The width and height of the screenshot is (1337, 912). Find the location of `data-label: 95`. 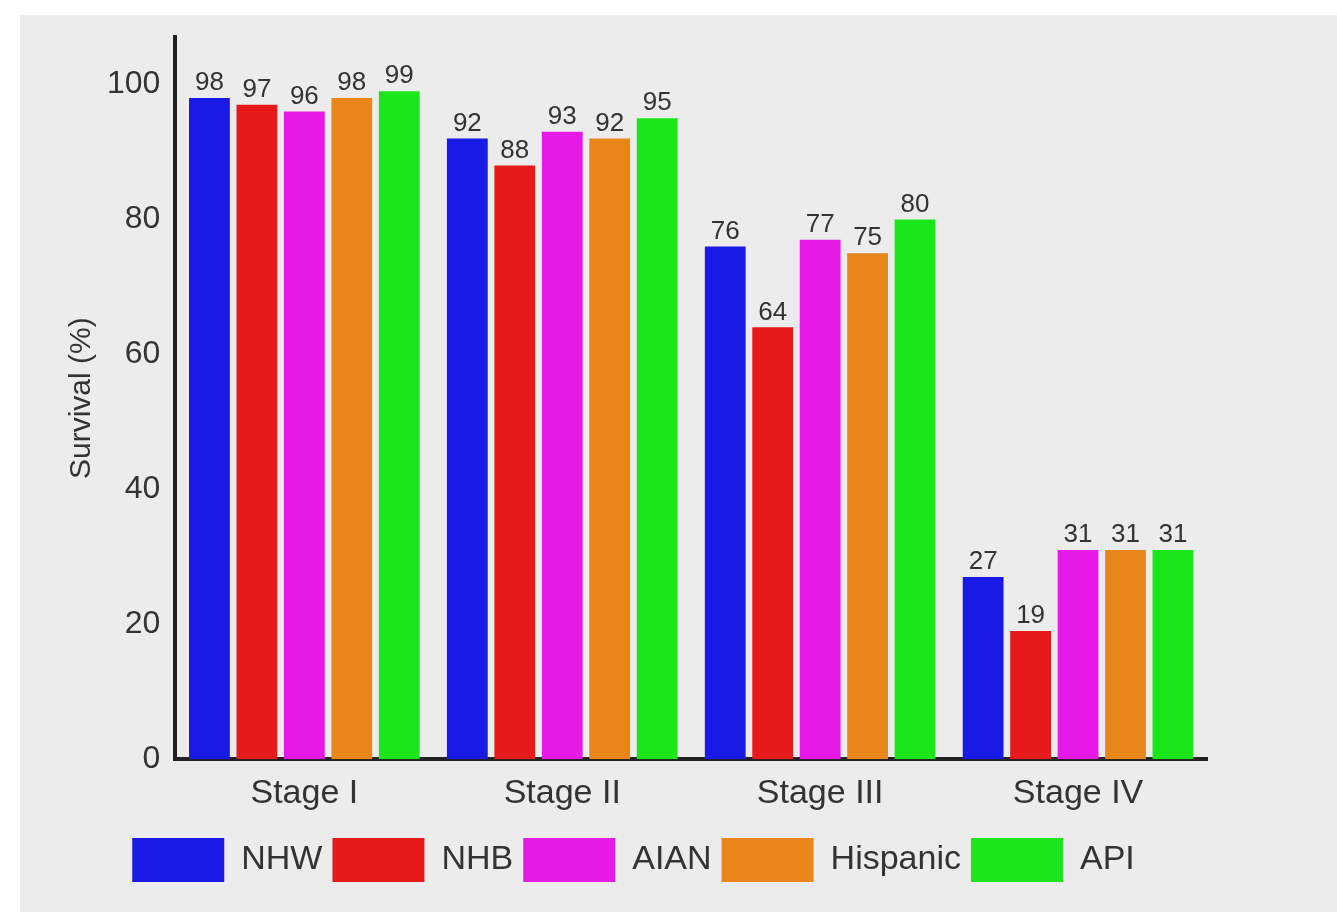

data-label: 95 is located at coordinates (657, 101).